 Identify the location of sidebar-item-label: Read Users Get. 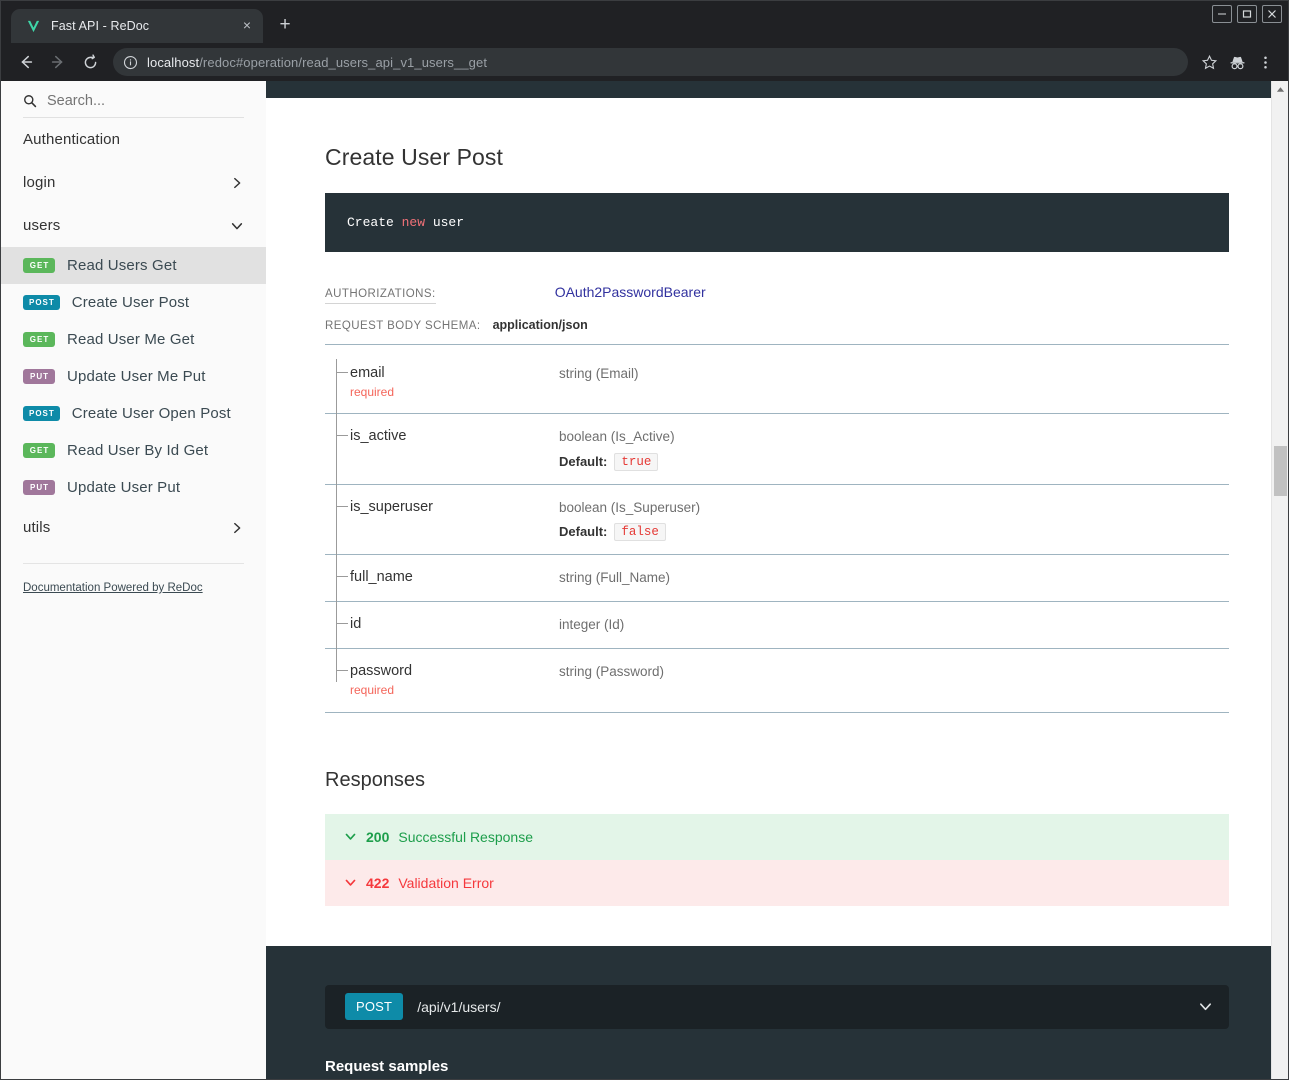
(122, 265).